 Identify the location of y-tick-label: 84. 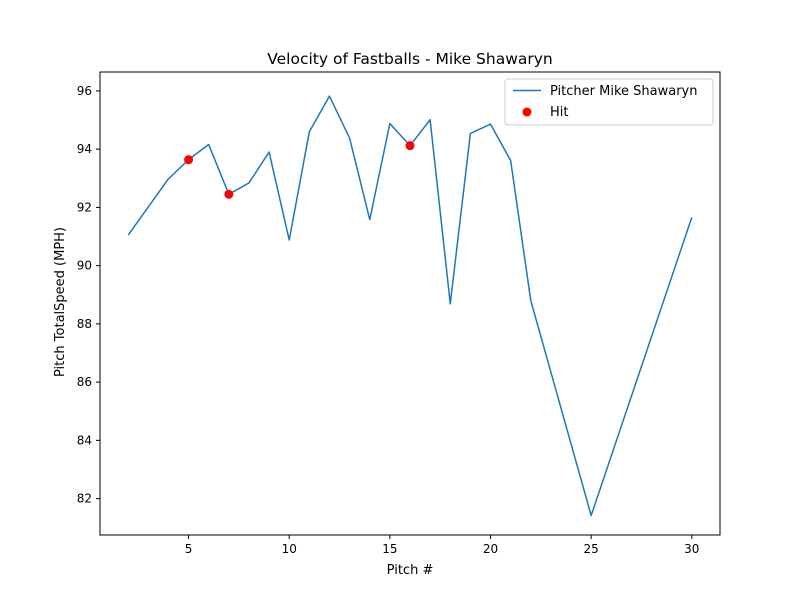
(84, 440).